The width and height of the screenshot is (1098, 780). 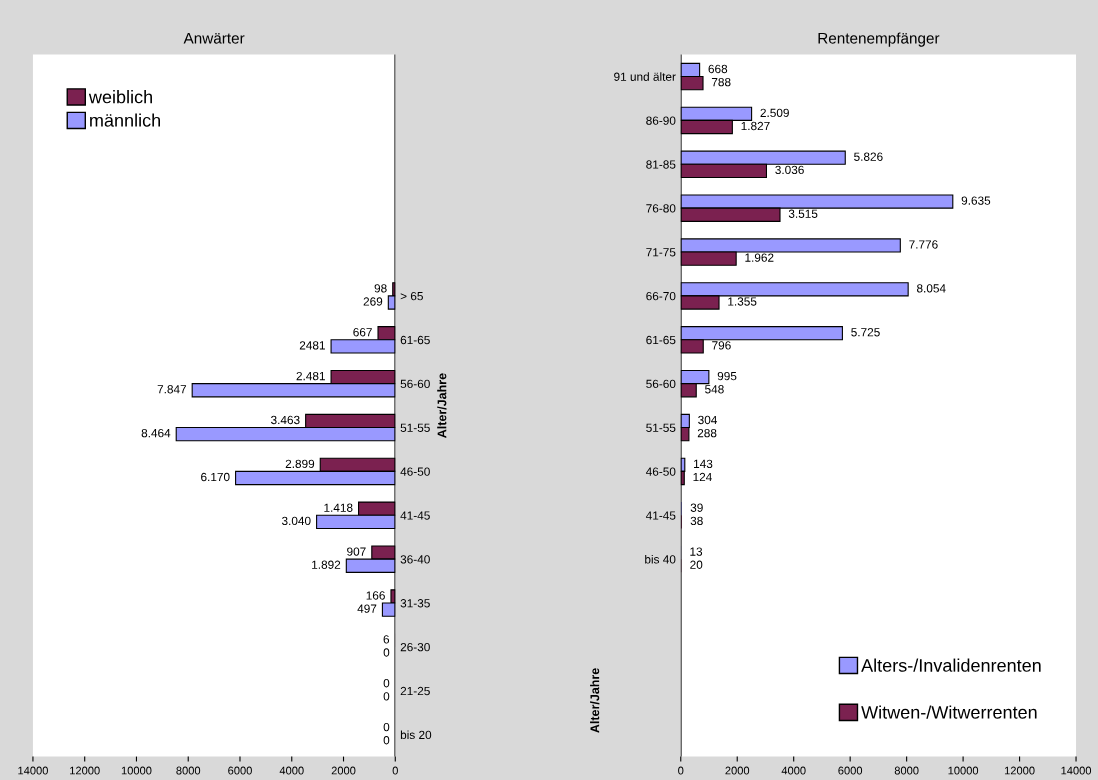 I want to click on data-label: 6.170, so click(x=215, y=477).